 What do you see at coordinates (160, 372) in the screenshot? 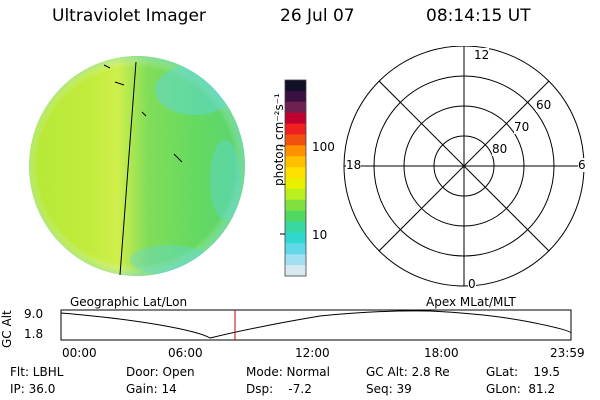
I see `door-info: Door: Open` at bounding box center [160, 372].